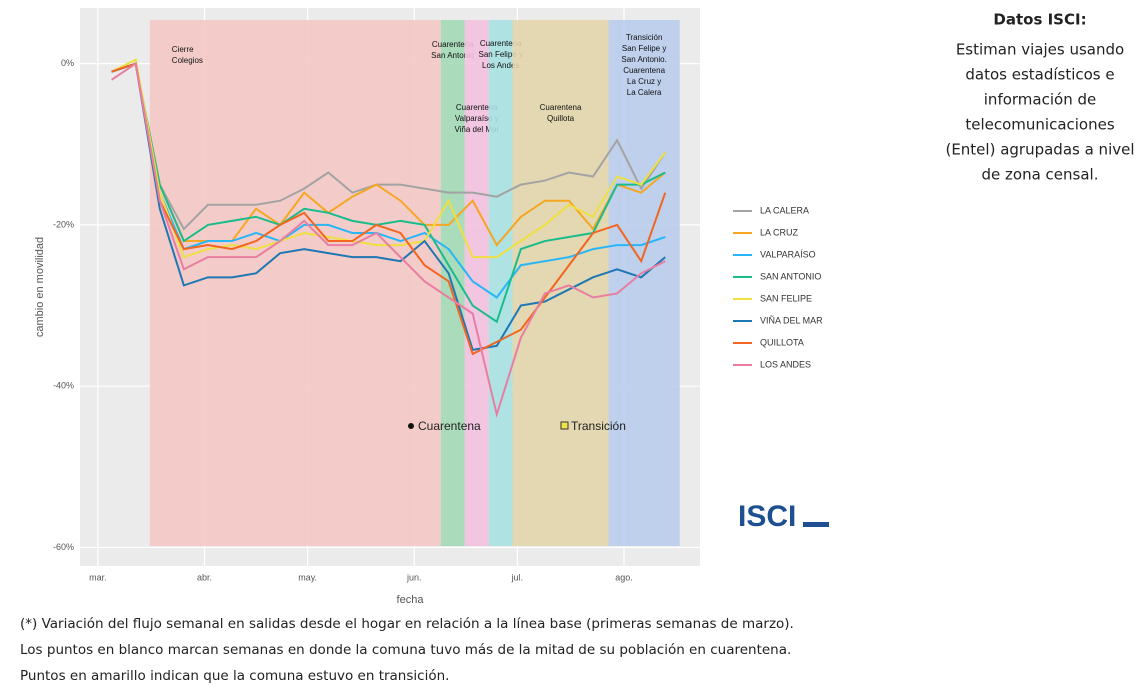 The height and width of the screenshot is (688, 1145). What do you see at coordinates (63, 547) in the screenshot?
I see `y-tick-label: -60%` at bounding box center [63, 547].